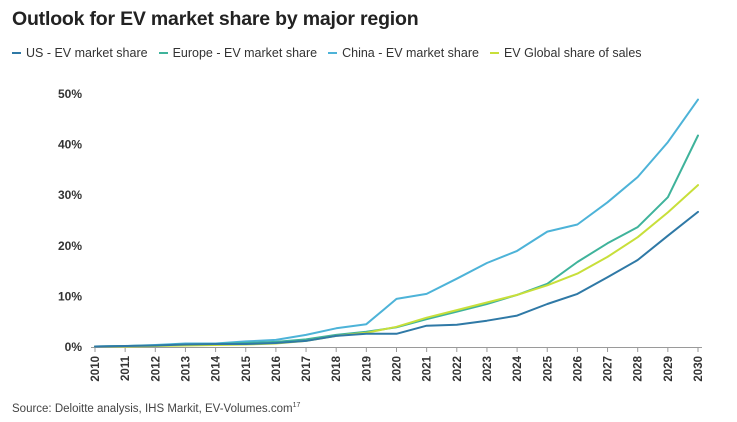 This screenshot has width=737, height=422. Describe the element at coordinates (96, 369) in the screenshot. I see `x-tick-label: 2010` at that location.